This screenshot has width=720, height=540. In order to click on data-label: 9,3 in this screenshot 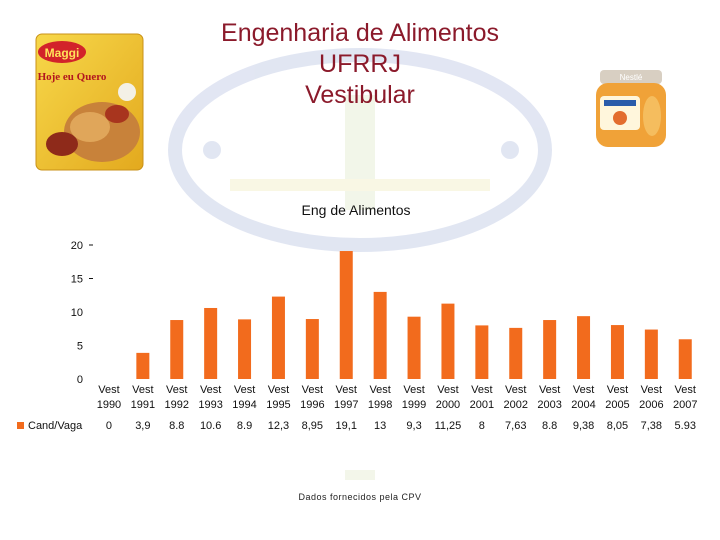, I will do `click(413, 426)`.